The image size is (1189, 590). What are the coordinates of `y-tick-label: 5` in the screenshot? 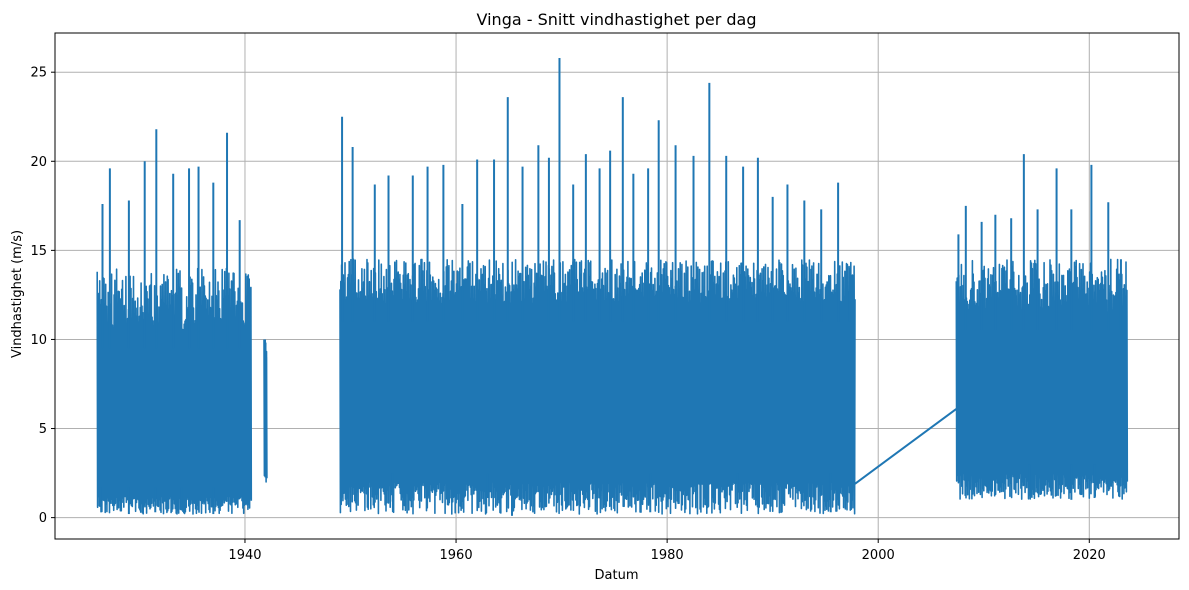 It's located at (43, 429).